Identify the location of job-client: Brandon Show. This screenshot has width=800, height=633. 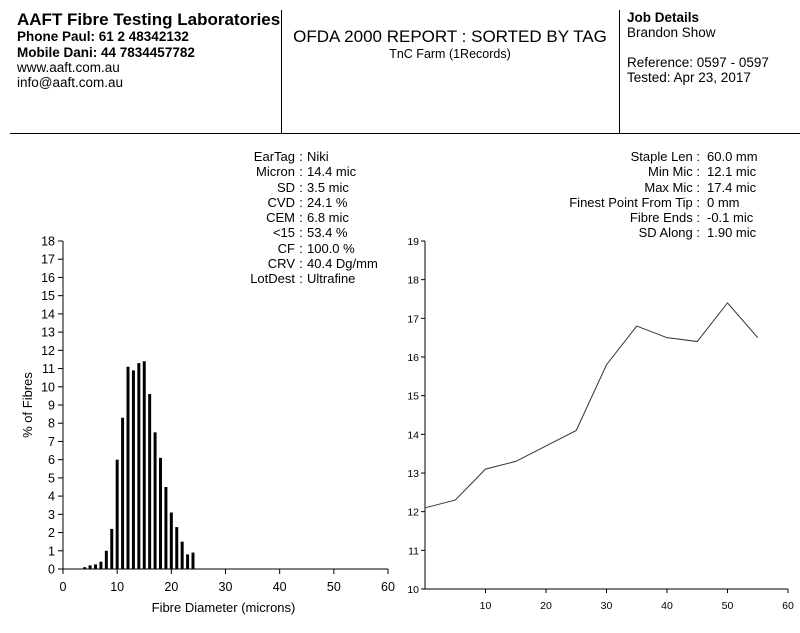
(671, 32).